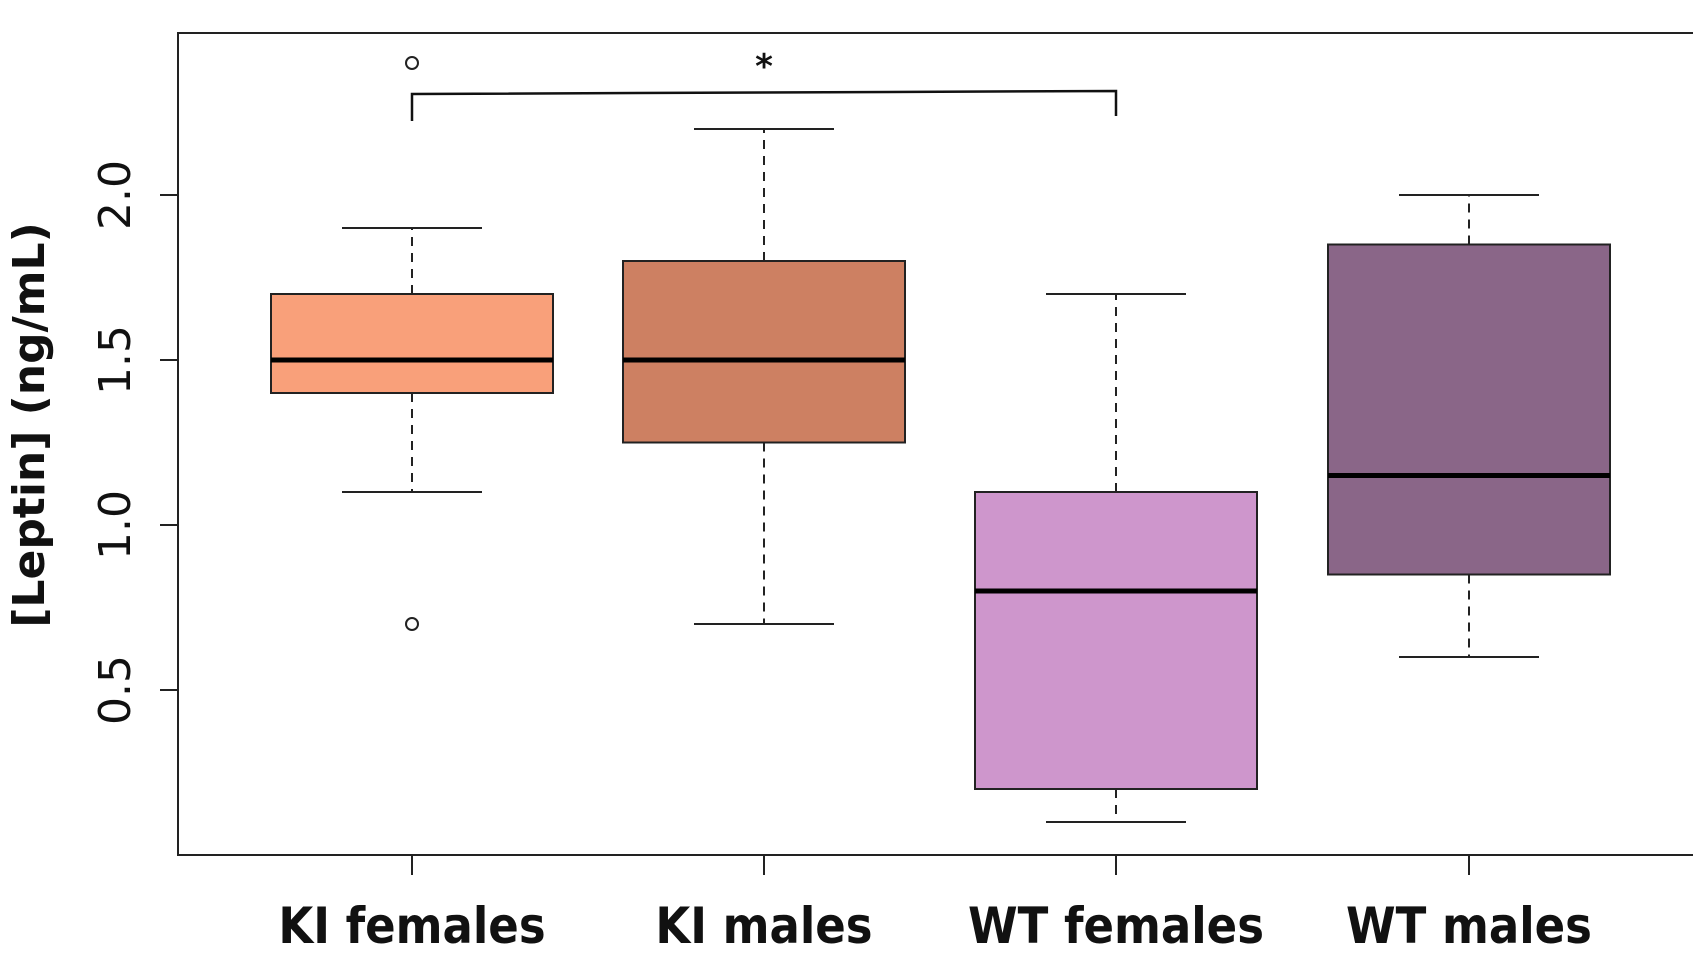 The width and height of the screenshot is (1693, 961). I want to click on x-category-label: WT females, so click(1116, 926).